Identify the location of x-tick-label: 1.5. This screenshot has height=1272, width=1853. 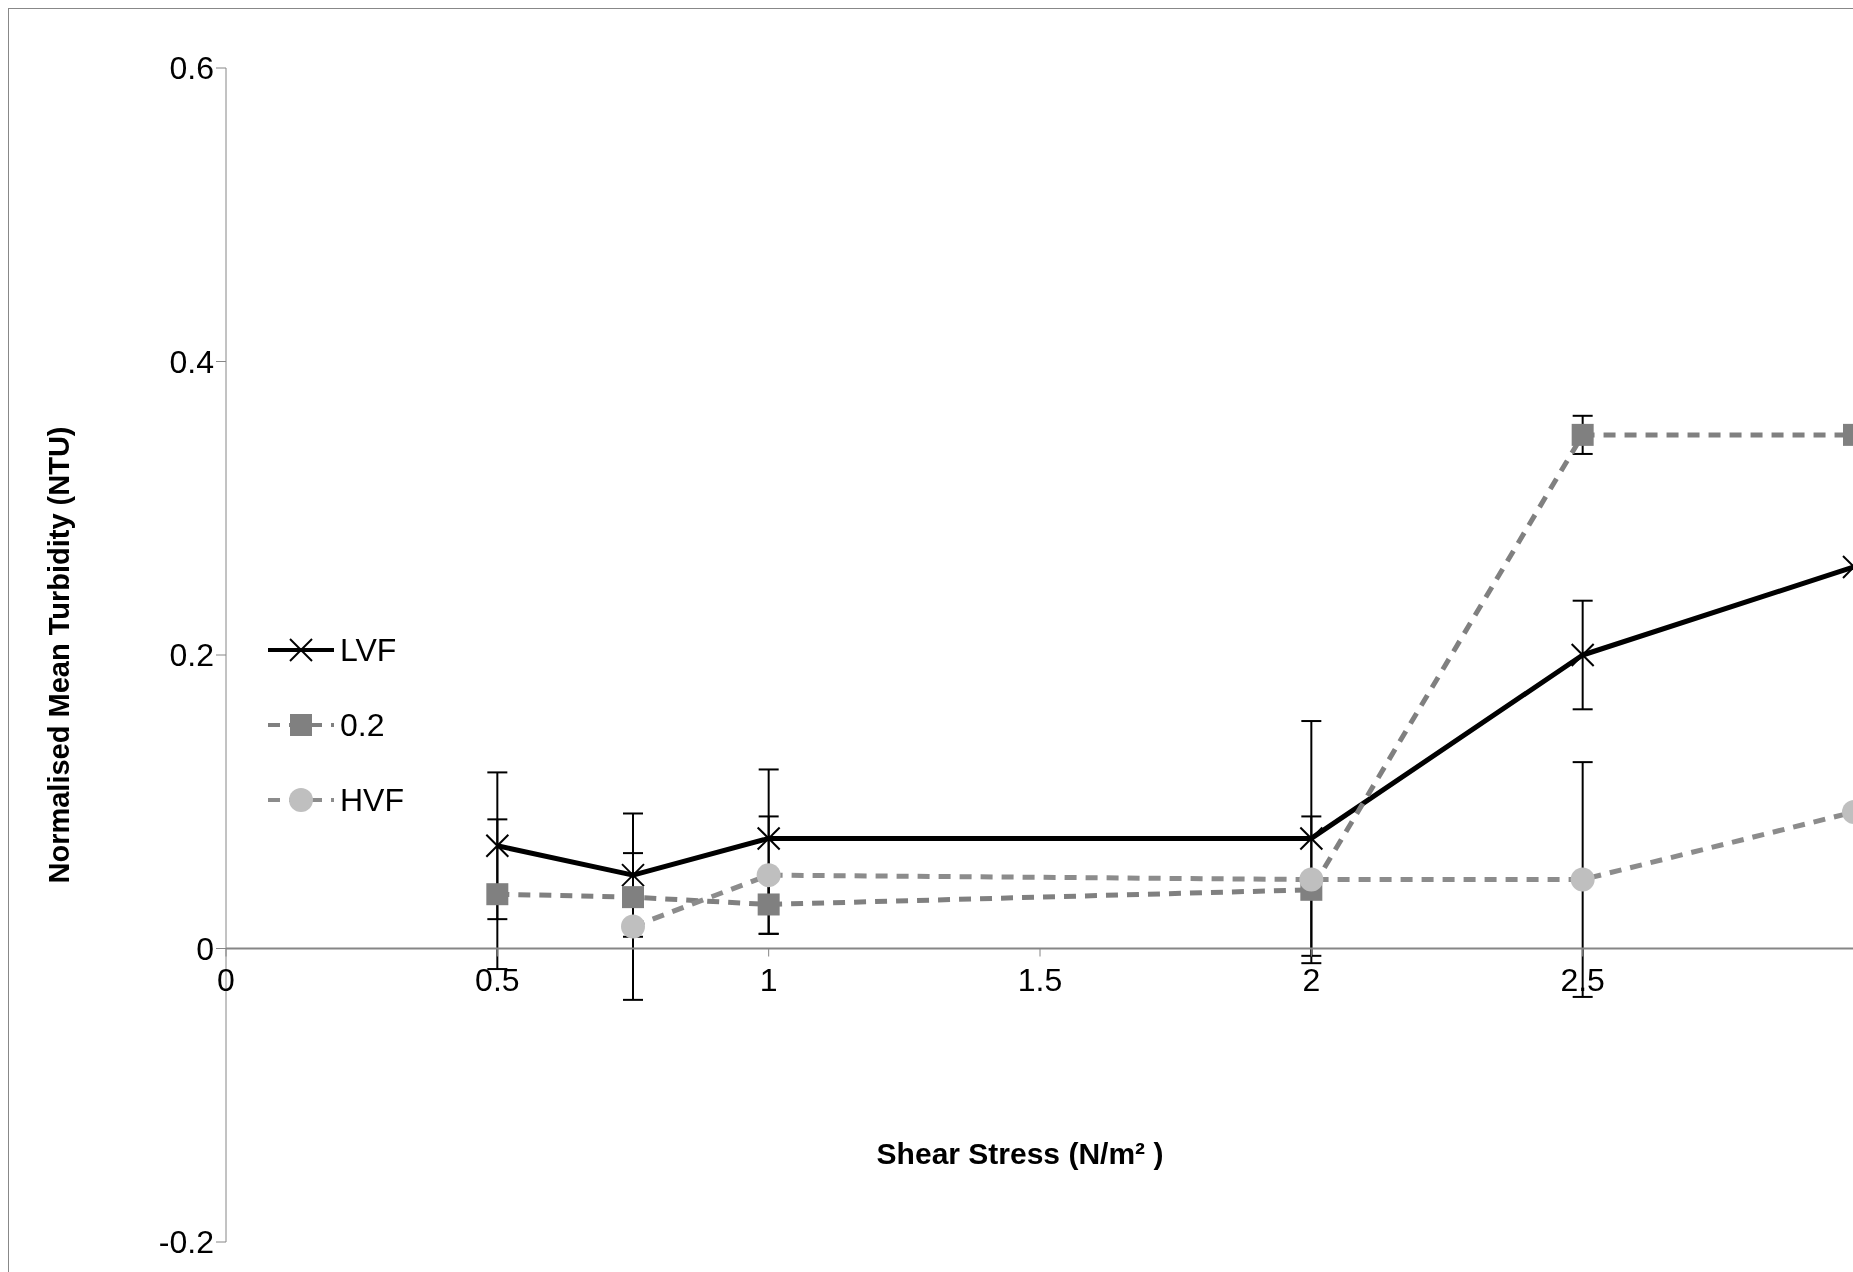
(1040, 979).